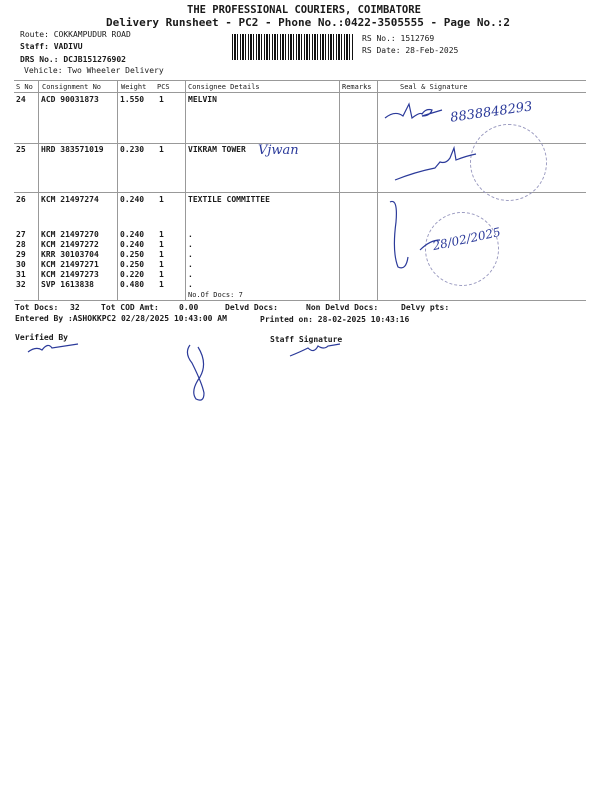 This screenshot has height=800, width=600. I want to click on cell-weight: 0.220, so click(132, 274).